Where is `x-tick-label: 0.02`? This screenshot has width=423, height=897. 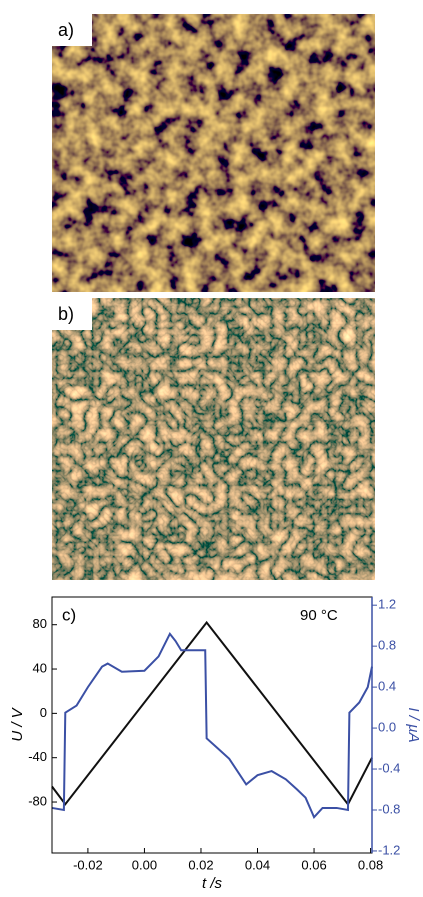 x-tick-label: 0.02 is located at coordinates (200, 864).